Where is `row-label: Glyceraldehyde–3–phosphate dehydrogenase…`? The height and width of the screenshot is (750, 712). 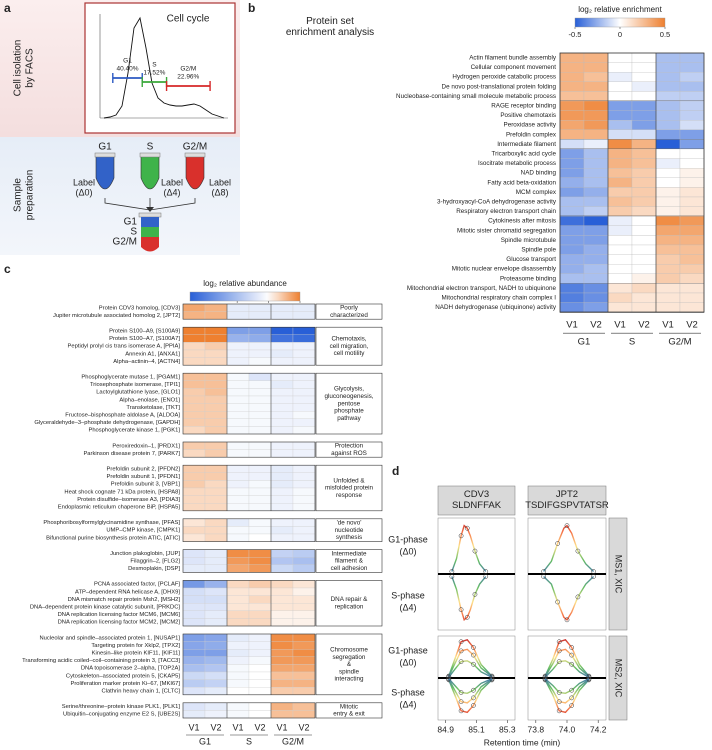
row-label: Glyceraldehyde–3–phosphate dehydrogenase… is located at coordinates (107, 423).